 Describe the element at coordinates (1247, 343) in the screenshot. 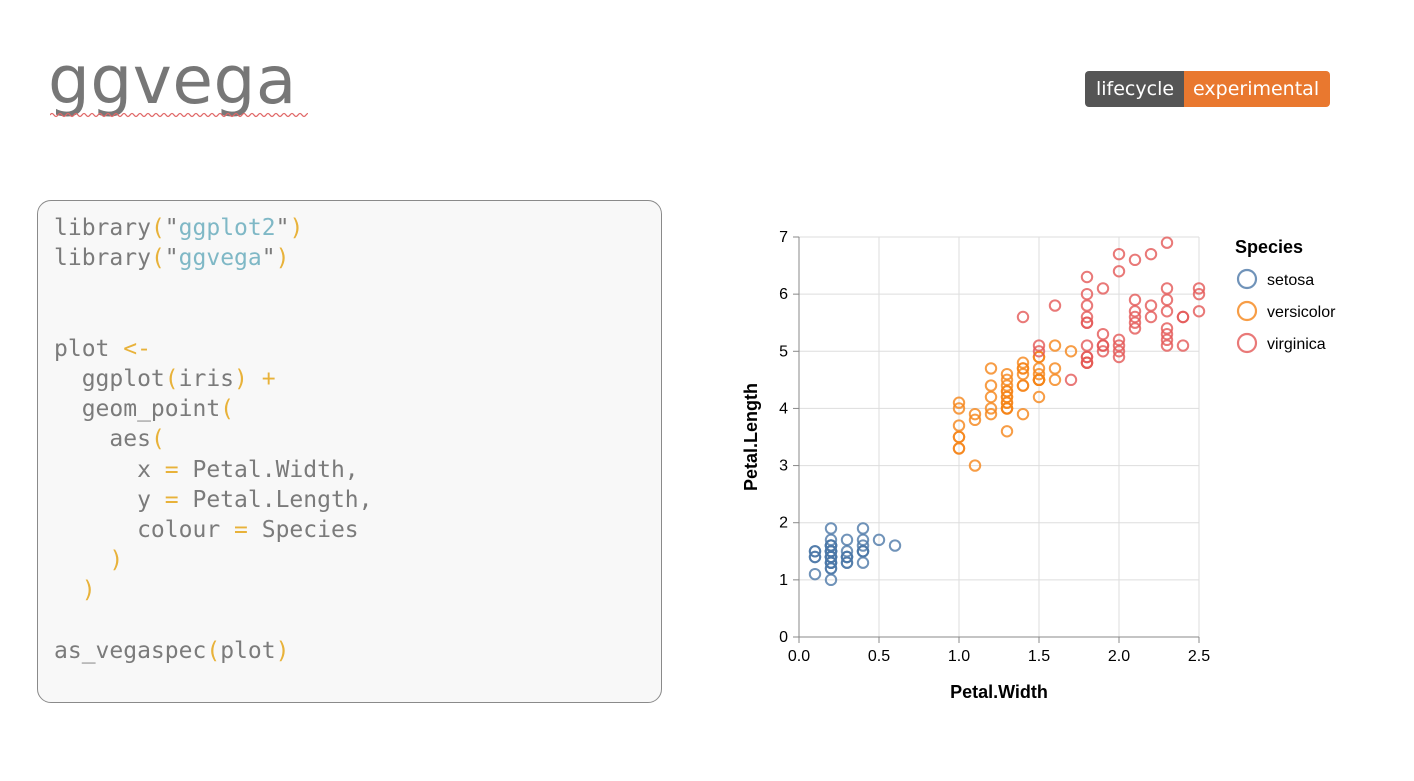

I see `legend-symbol-virginica` at that location.